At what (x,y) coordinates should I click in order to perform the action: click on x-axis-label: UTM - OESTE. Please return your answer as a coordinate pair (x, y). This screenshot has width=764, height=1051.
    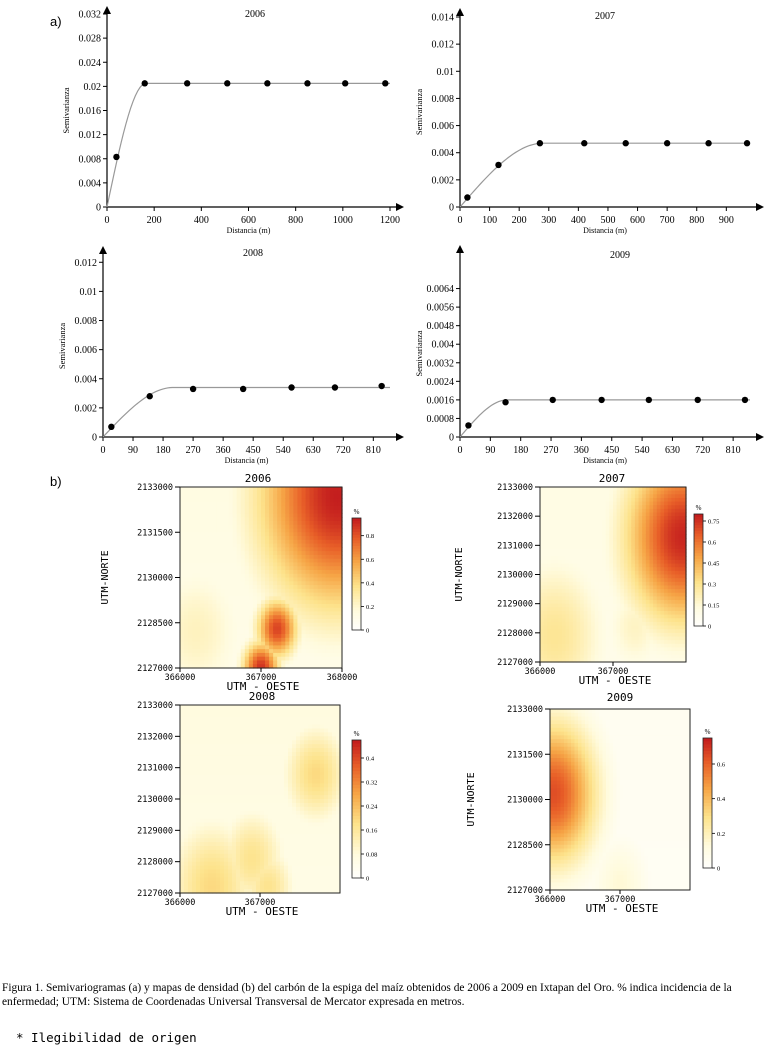
    Looking at the image, I should click on (615, 680).